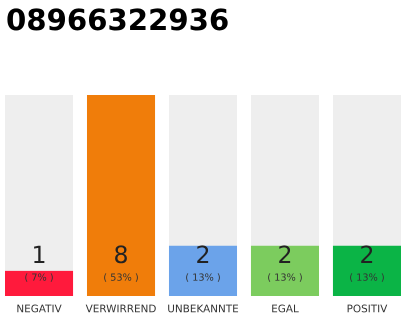  Describe the element at coordinates (121, 254) in the screenshot. I see `data-label: 8` at that location.